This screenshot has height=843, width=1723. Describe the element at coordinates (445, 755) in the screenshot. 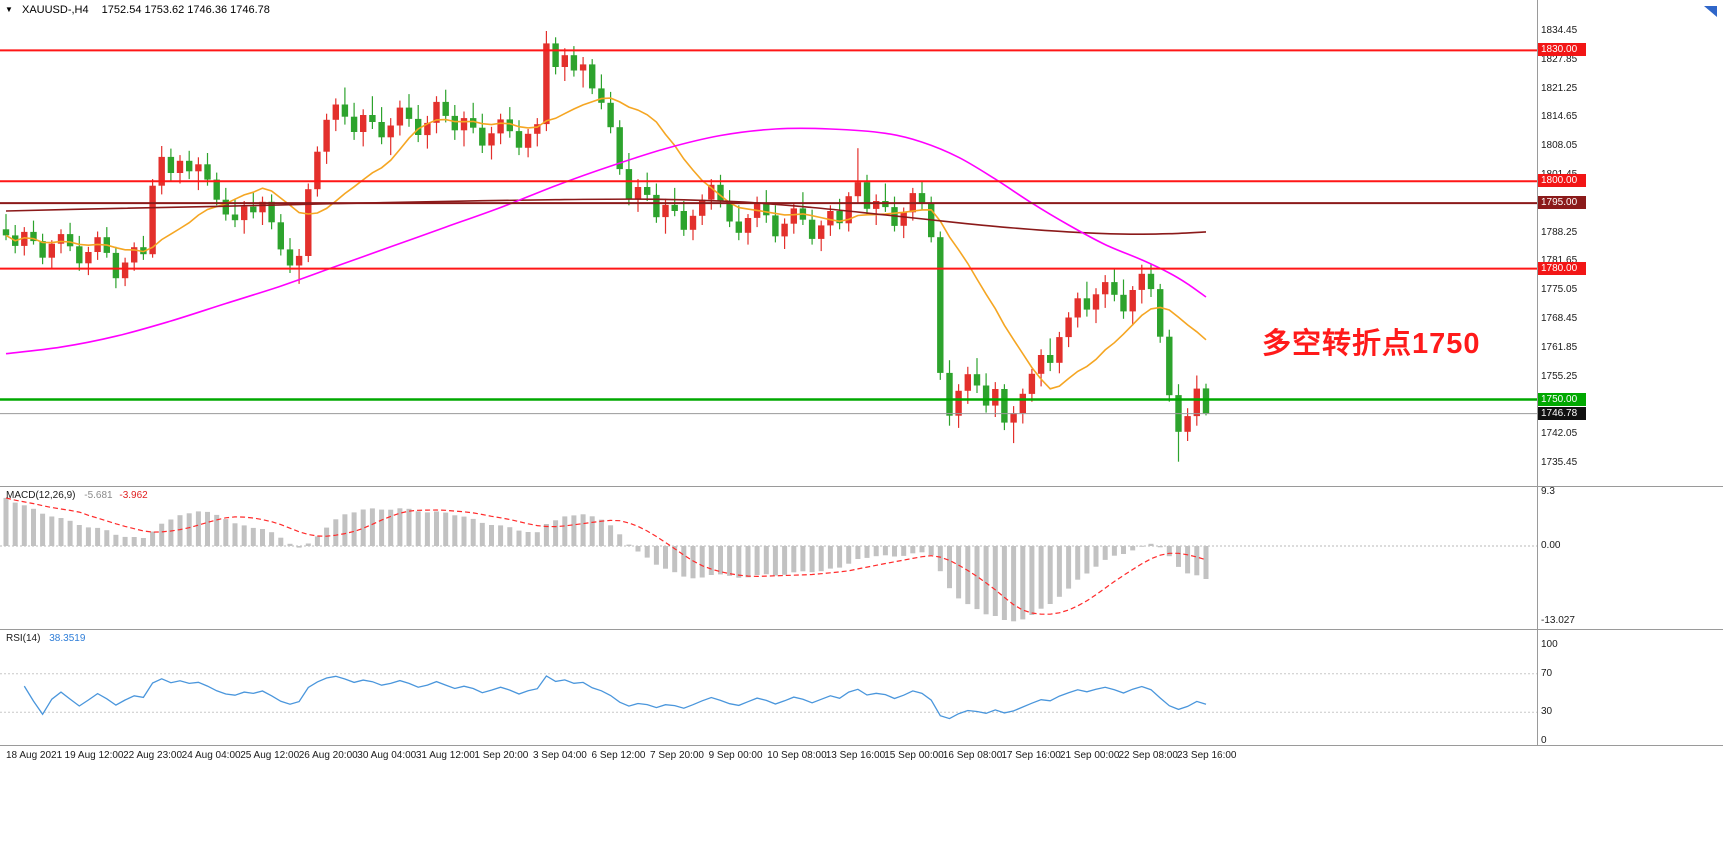

I see `time-axis-label: 31 Aug 12:00` at that location.